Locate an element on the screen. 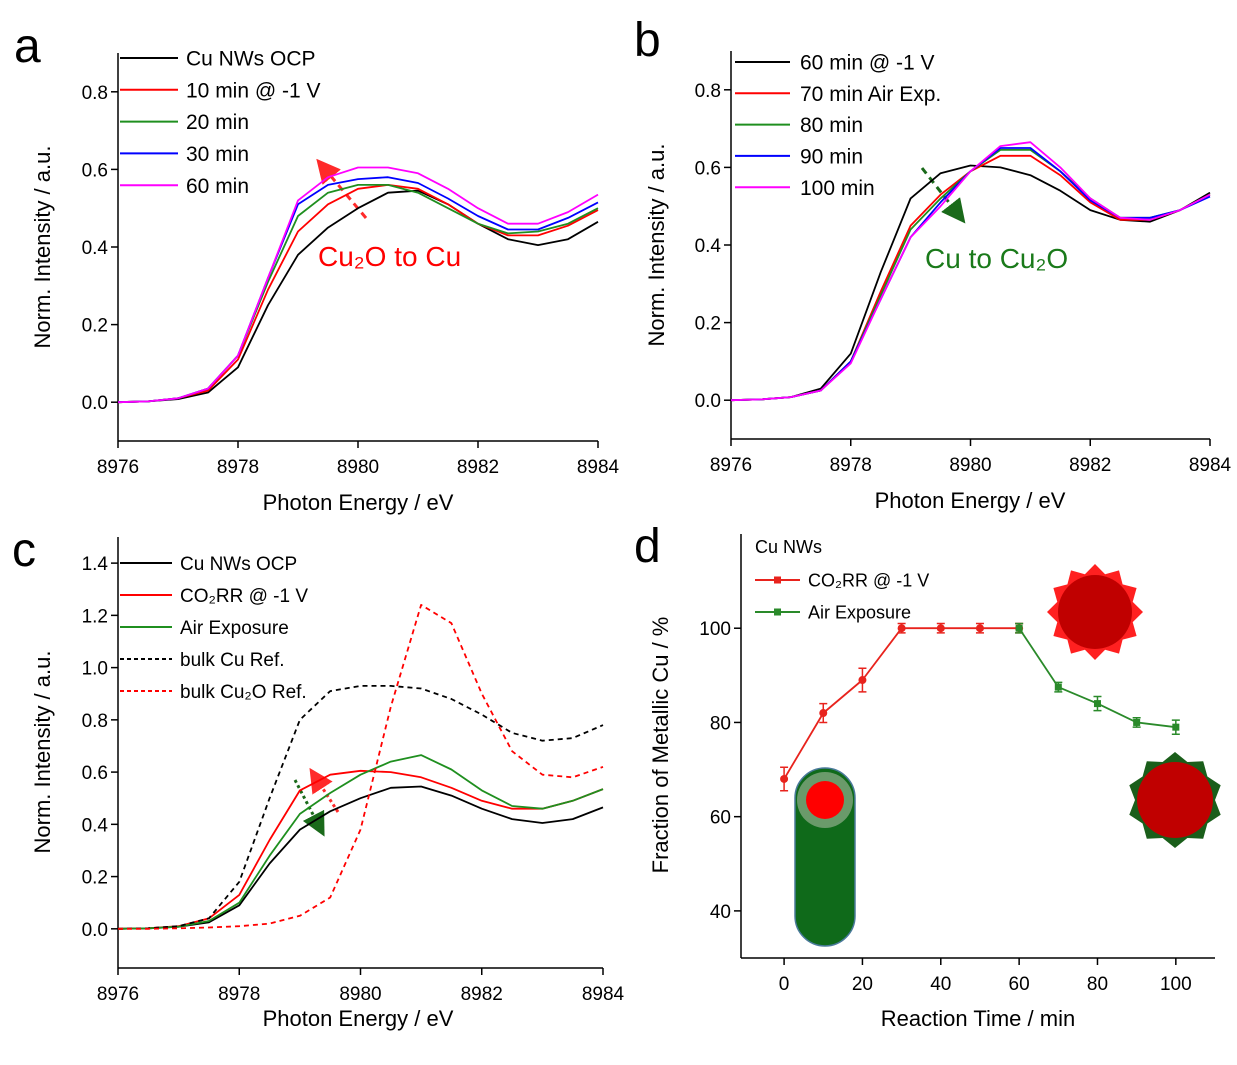 This screenshot has width=1237, height=1065. legend-label: 20 min is located at coordinates (217, 122).